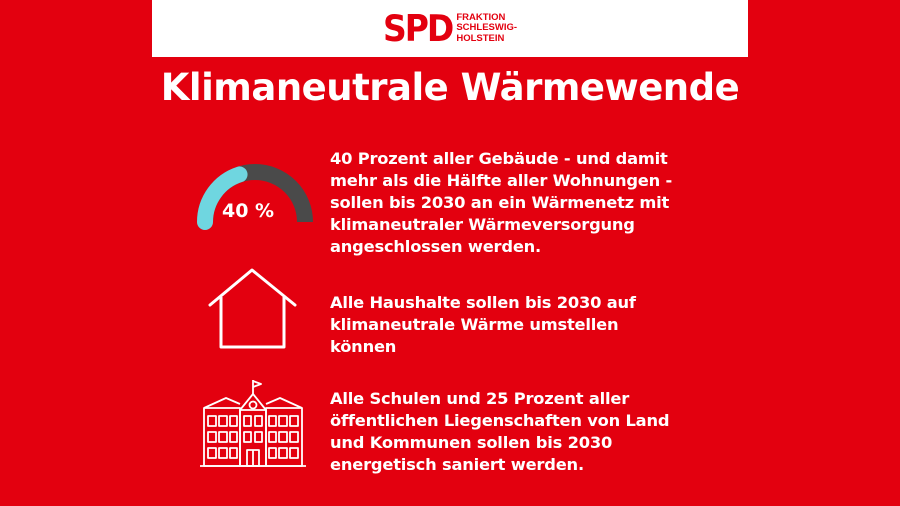 The height and width of the screenshot is (506, 900). I want to click on logo-mark: SPD, so click(418, 28).